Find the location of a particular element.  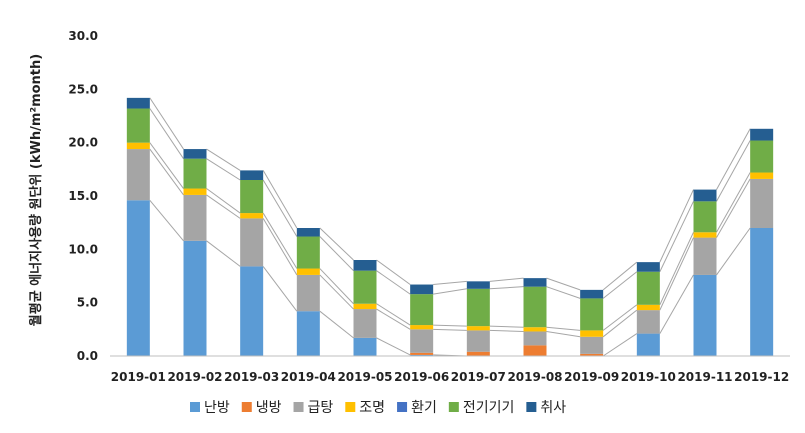

x-tick-label: 2019-09 is located at coordinates (591, 377).